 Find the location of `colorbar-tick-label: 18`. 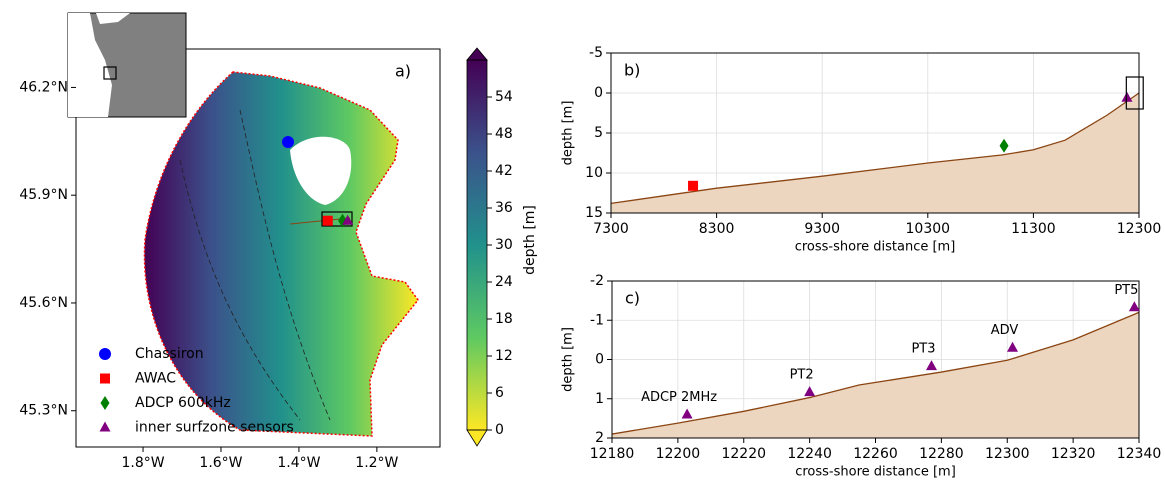

colorbar-tick-label: 18 is located at coordinates (504, 319).